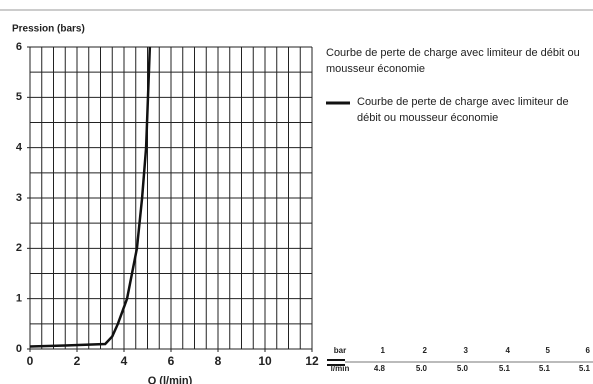 This screenshot has width=593, height=384. What do you see at coordinates (340, 350) in the screenshot?
I see `table-cell: bar` at bounding box center [340, 350].